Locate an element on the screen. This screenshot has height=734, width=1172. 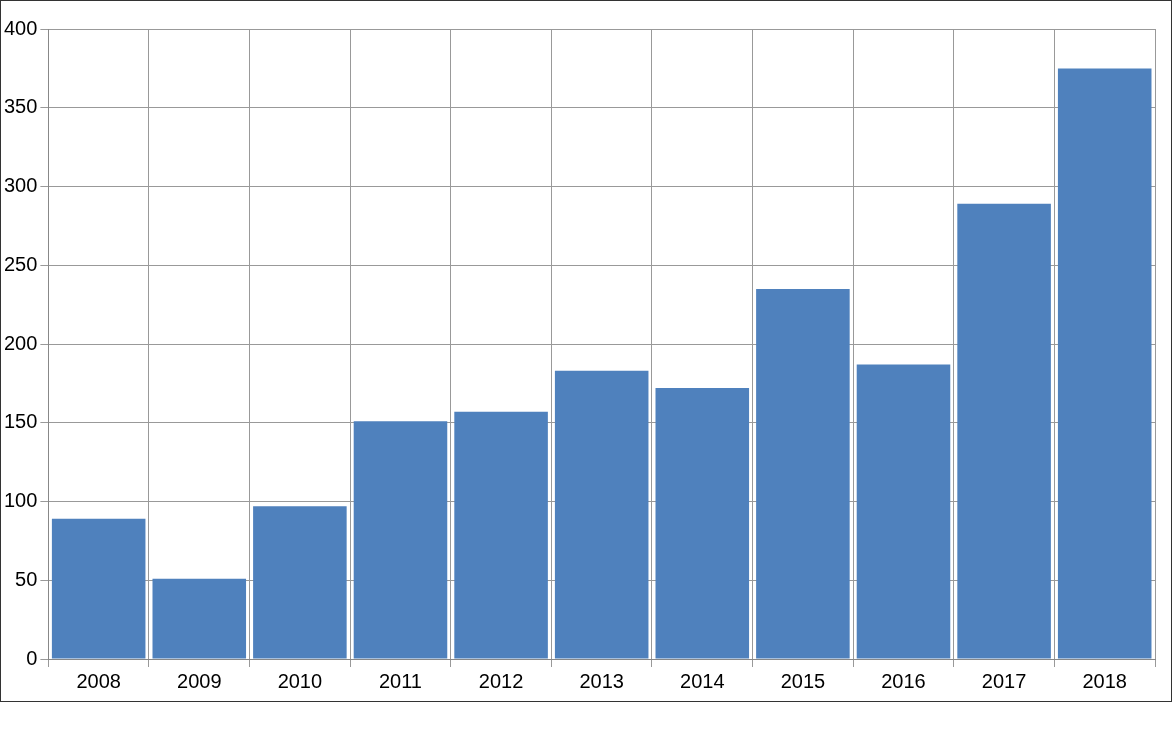
y-tick-label: 100 is located at coordinates (20, 500).